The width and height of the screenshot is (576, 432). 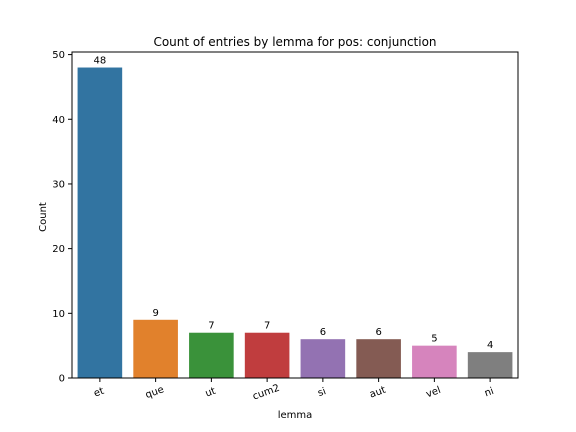 What do you see at coordinates (155, 348) in the screenshot?
I see `bar-que` at bounding box center [155, 348].